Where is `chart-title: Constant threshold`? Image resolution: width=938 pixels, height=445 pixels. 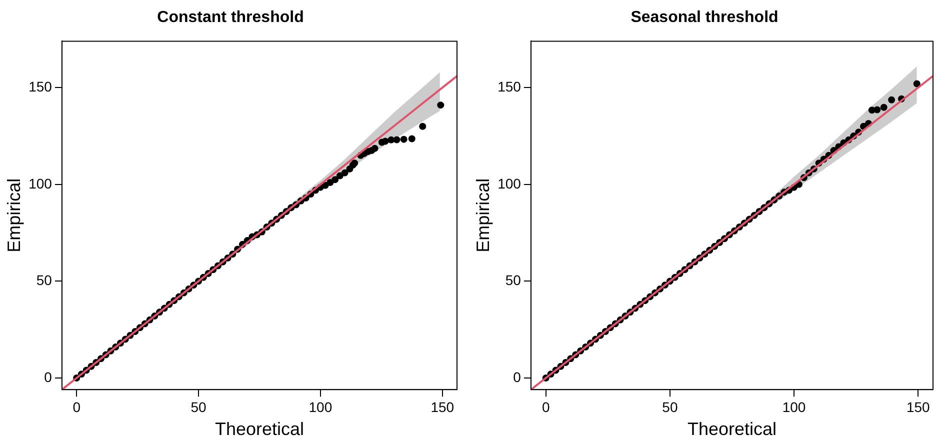
chart-title: Constant threshold is located at coordinates (230, 17).